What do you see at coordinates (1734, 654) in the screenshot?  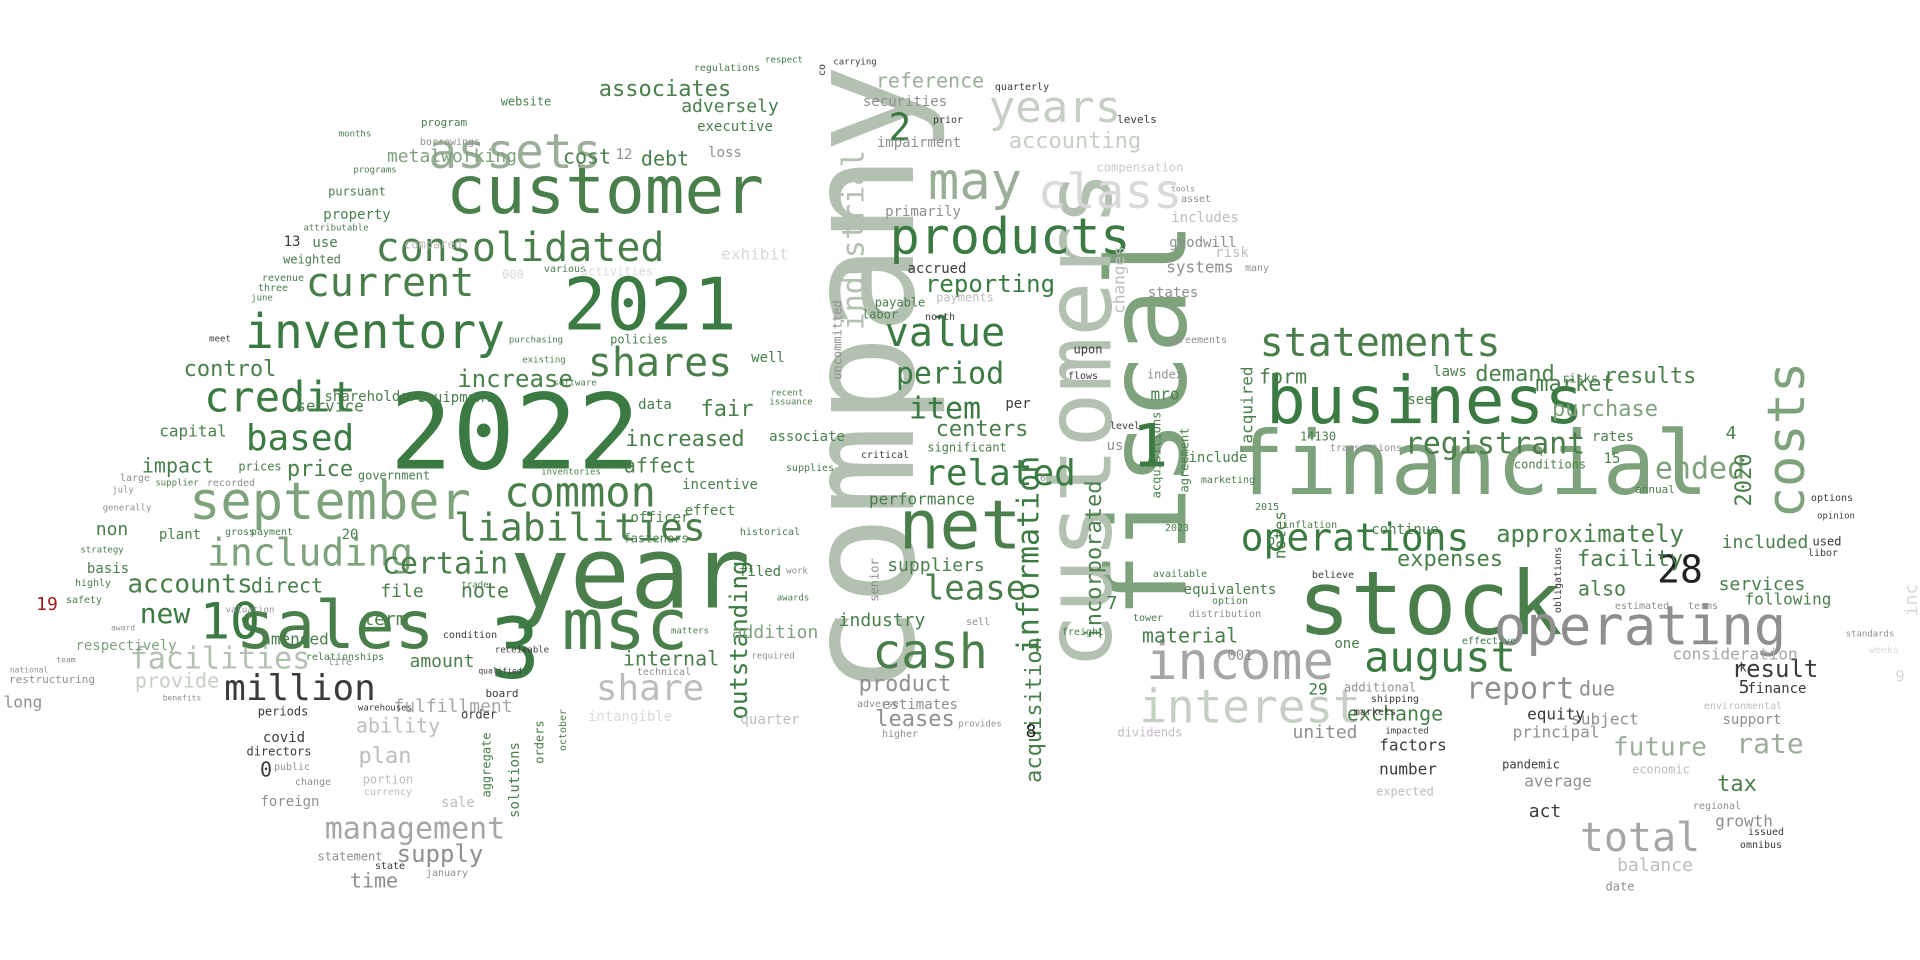 I see `word-consideration: consideration` at bounding box center [1734, 654].